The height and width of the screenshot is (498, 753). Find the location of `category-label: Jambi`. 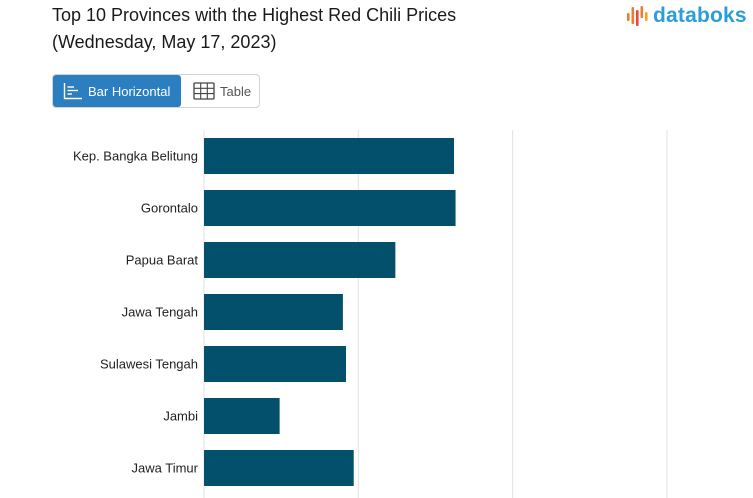

category-label: Jambi is located at coordinates (180, 416).